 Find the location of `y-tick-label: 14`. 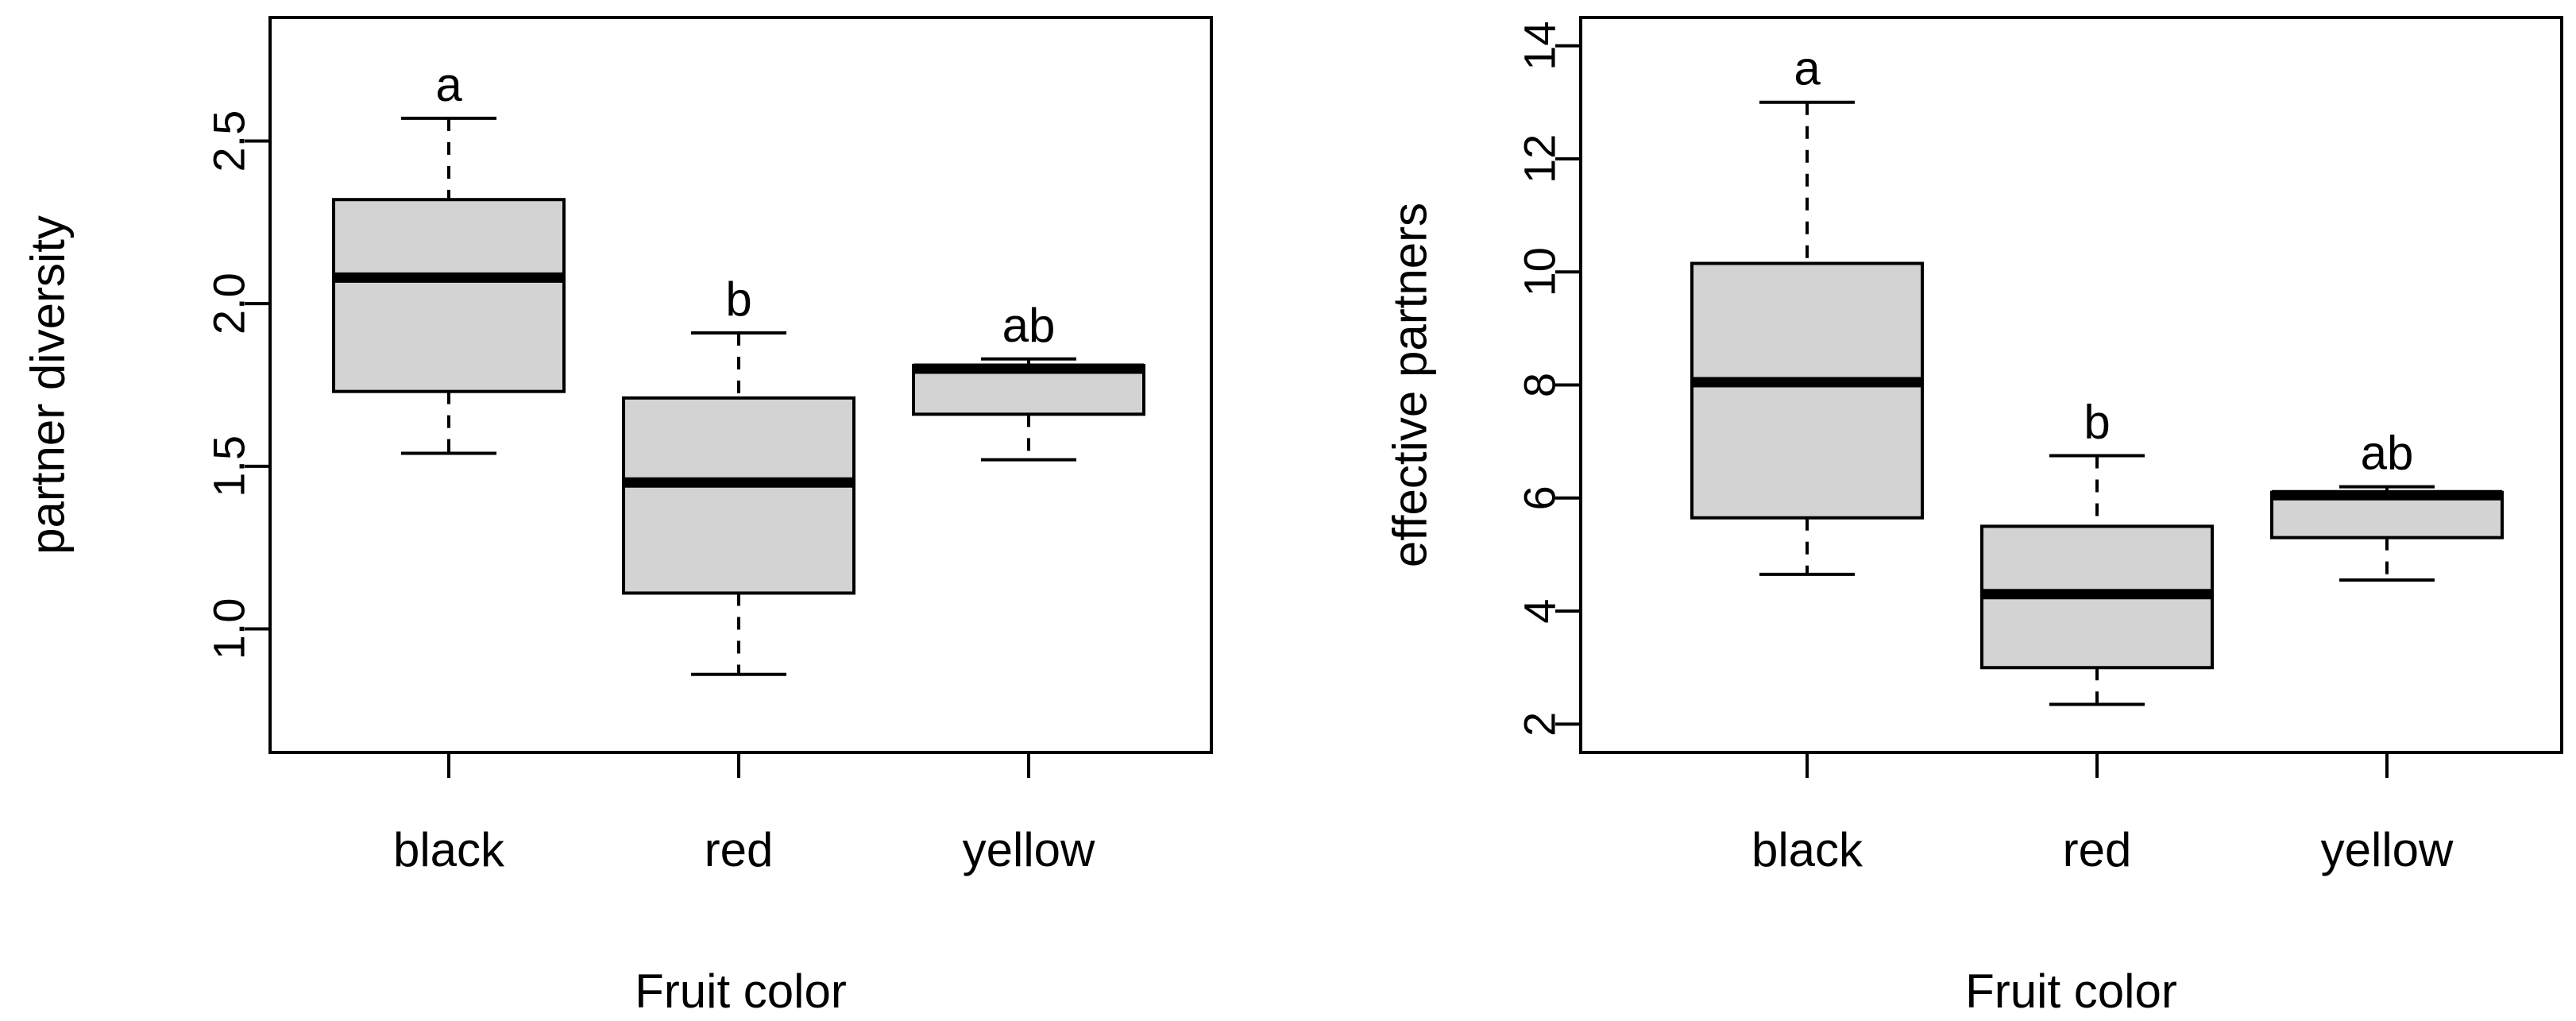

y-tick-label: 14 is located at coordinates (1540, 45).